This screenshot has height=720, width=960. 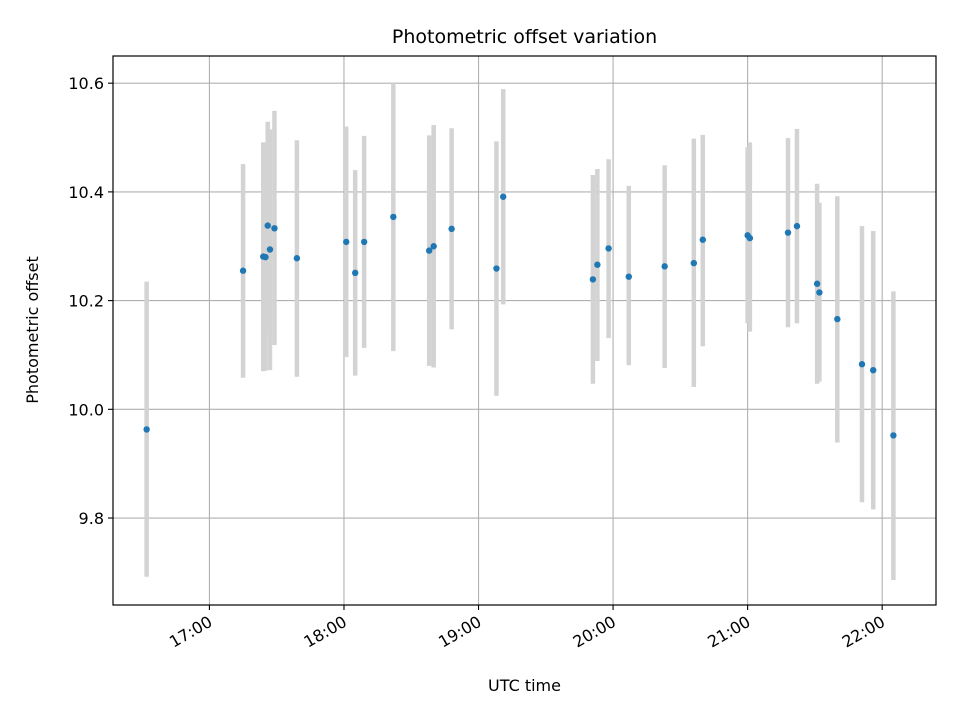 I want to click on y-axis-label: Photometric offset, so click(x=32, y=330).